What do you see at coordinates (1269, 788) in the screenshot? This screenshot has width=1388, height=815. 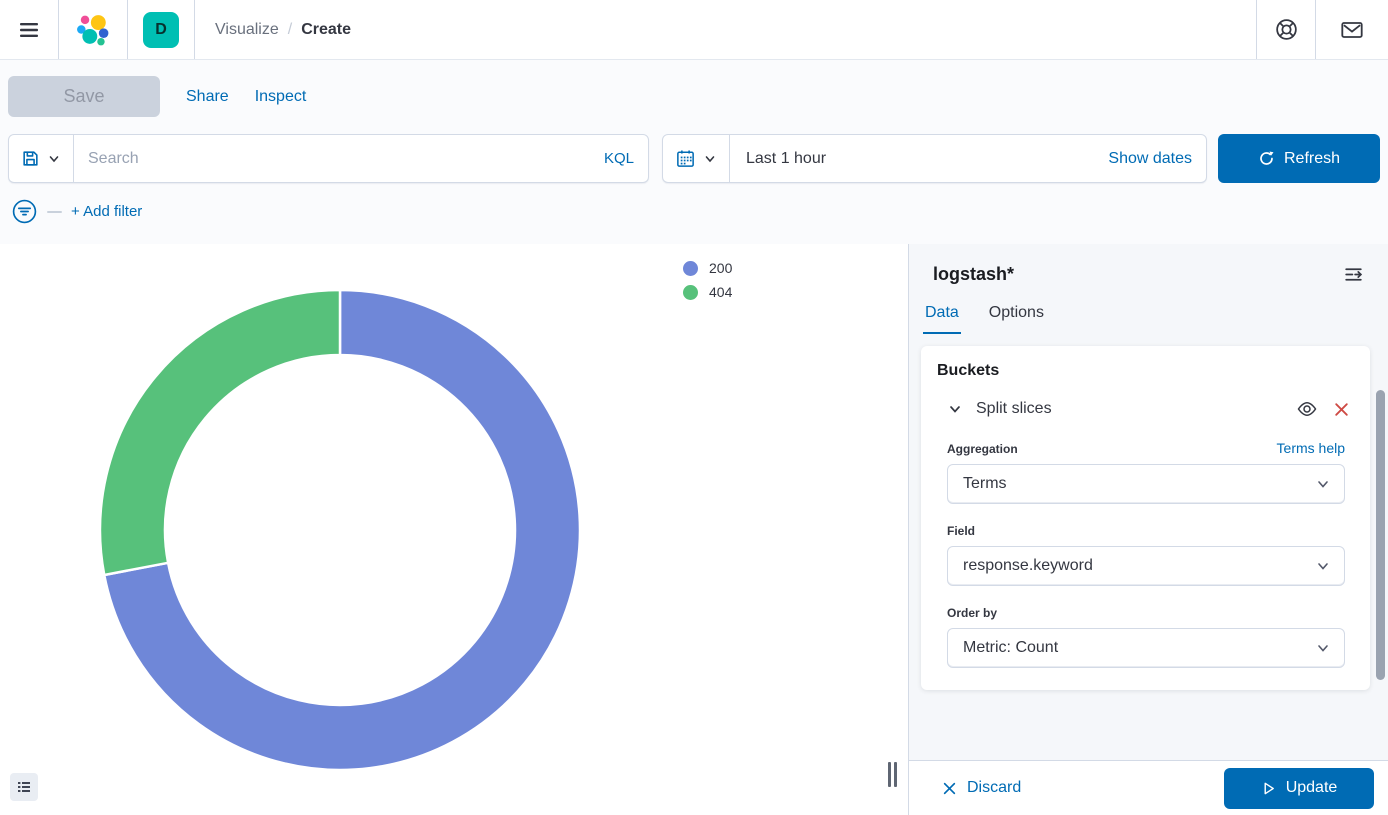 I see `play-icon` at bounding box center [1269, 788].